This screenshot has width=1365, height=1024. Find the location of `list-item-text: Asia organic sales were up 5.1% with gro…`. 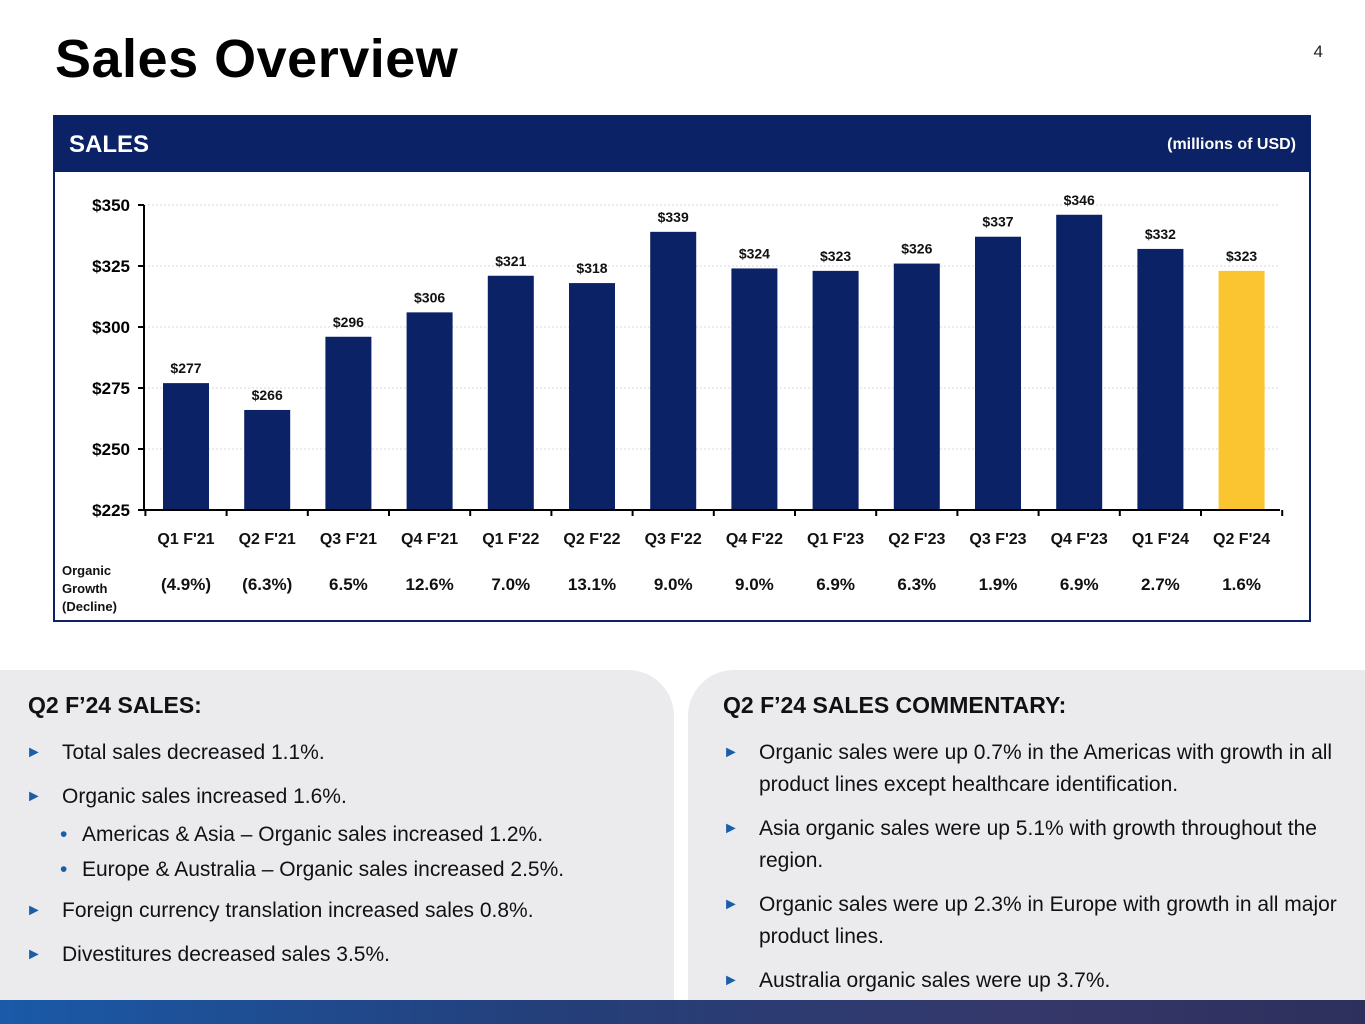

list-item-text: Asia organic sales were up 5.1% with gro… is located at coordinates (1038, 844).